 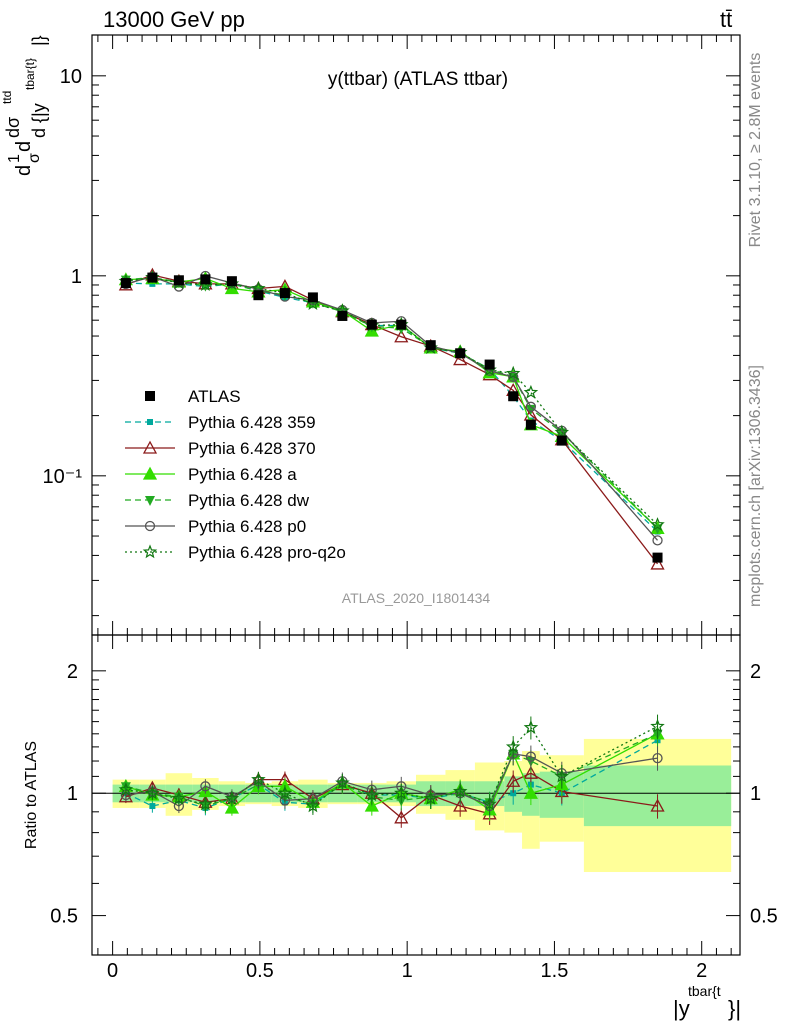 I want to click on legend-item-pp0: Pythia 6.428 p0, so click(x=215, y=526).